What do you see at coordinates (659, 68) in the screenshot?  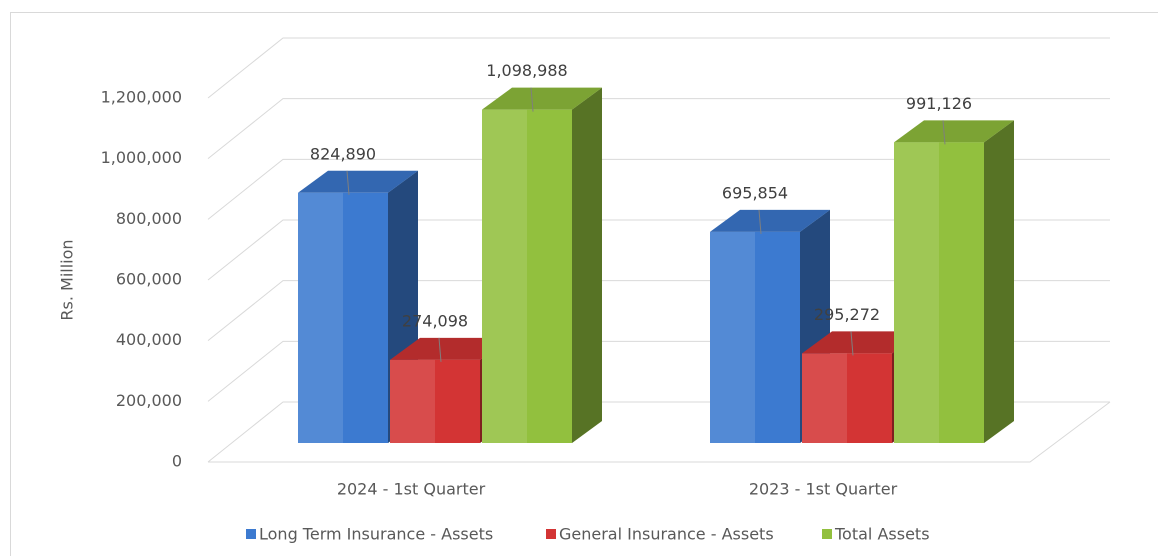 I see `grid-line` at bounding box center [659, 68].